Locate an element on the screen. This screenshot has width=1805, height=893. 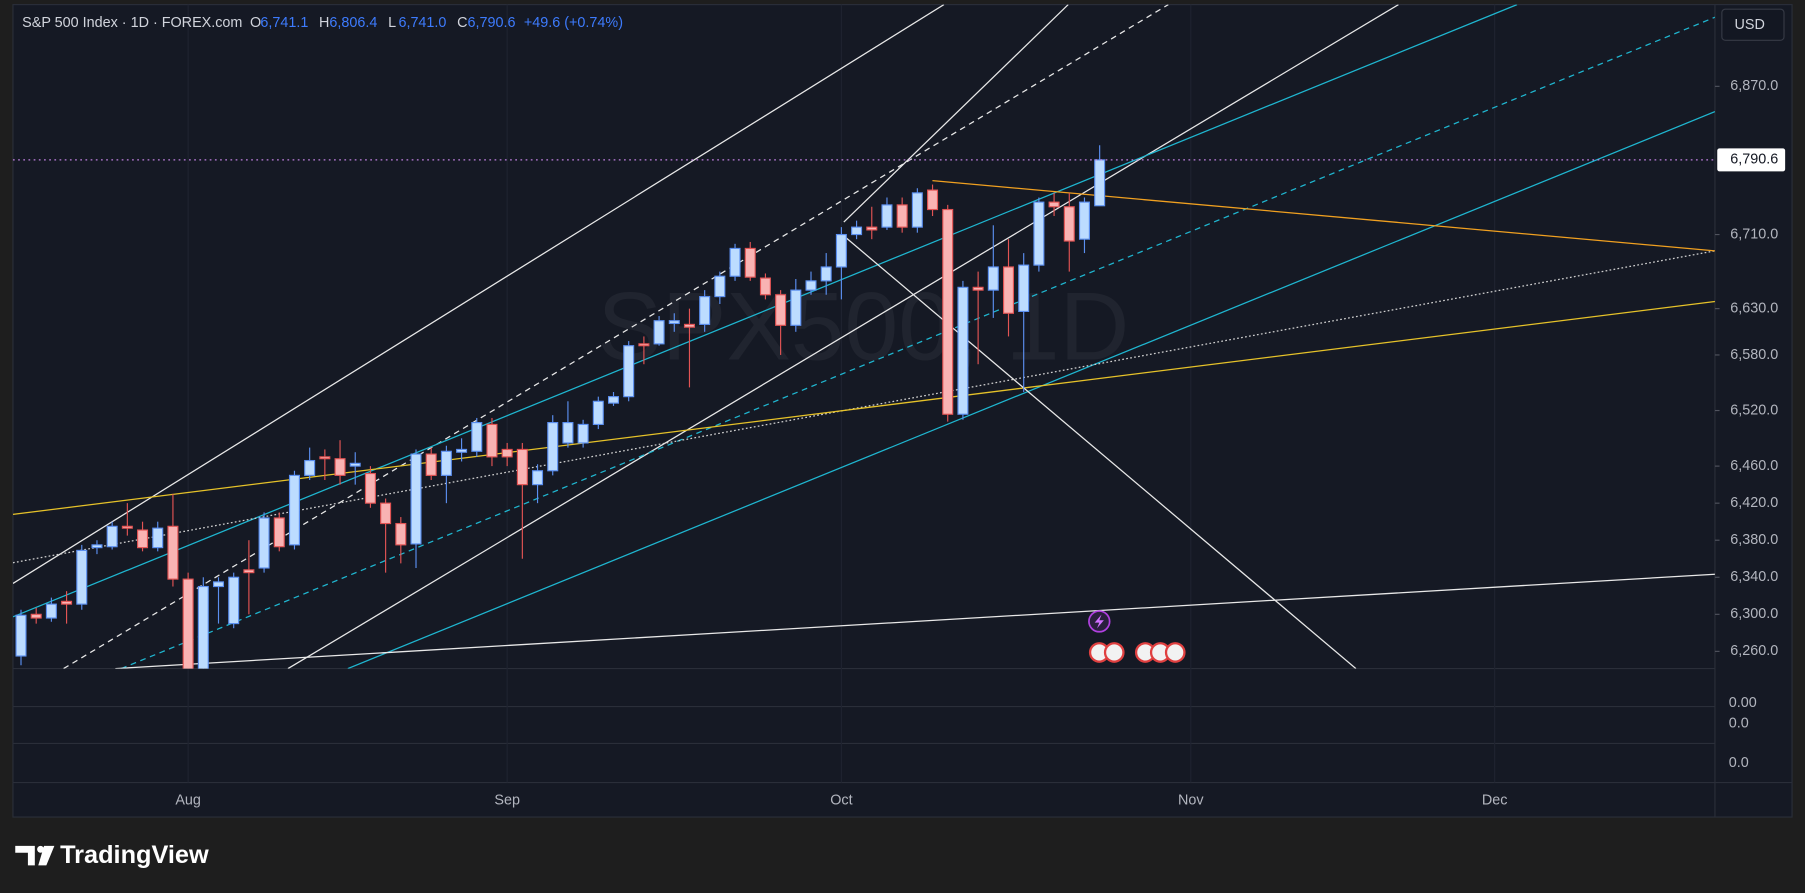
x-tick-label: Nov is located at coordinates (1191, 801).